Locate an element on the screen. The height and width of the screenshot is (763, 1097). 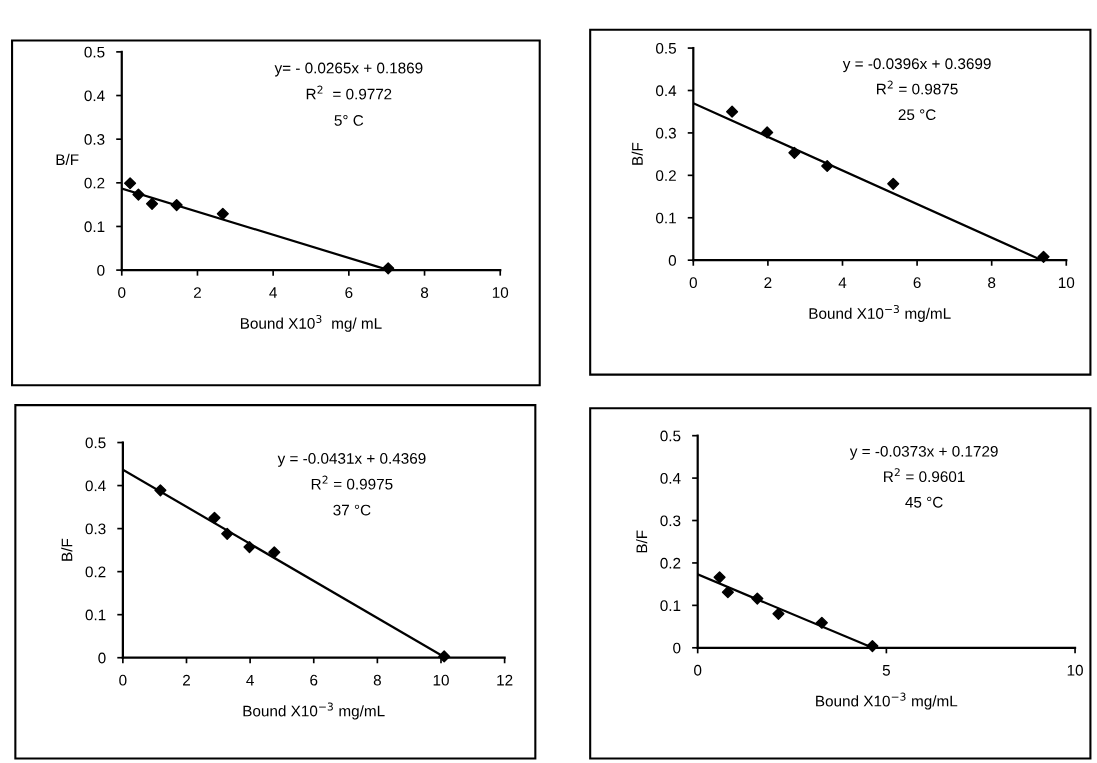
x-tick-label: 12 is located at coordinates (505, 680).